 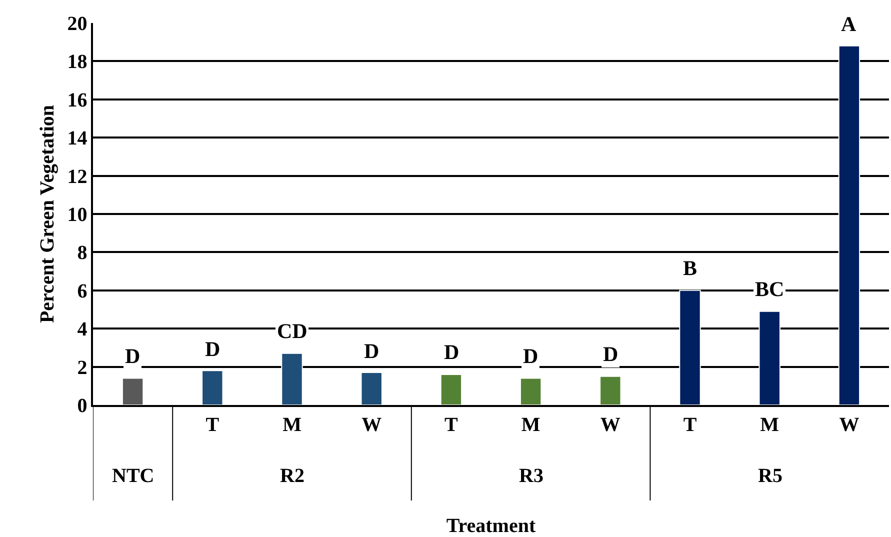 I want to click on y-tick-label: 20, so click(x=77, y=24).